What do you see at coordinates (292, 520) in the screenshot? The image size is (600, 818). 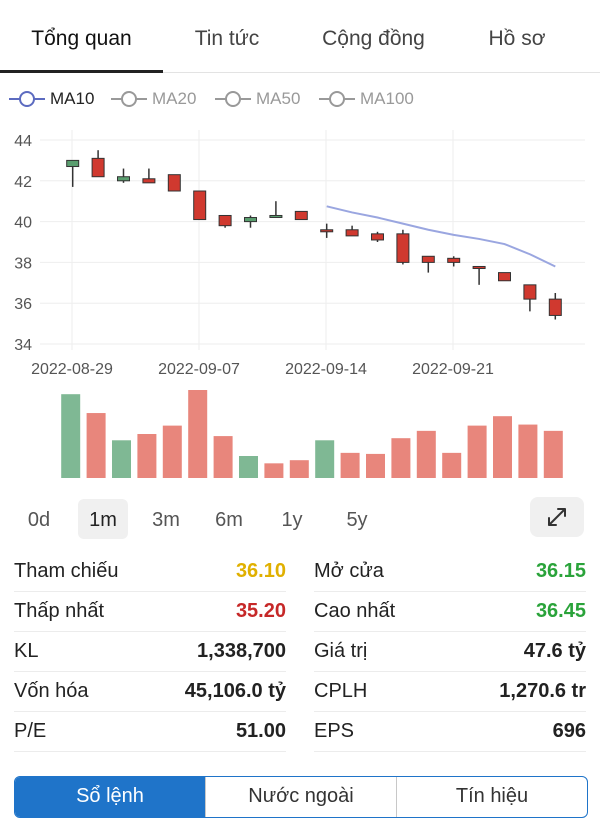 I see `range-1y: 1y` at bounding box center [292, 520].